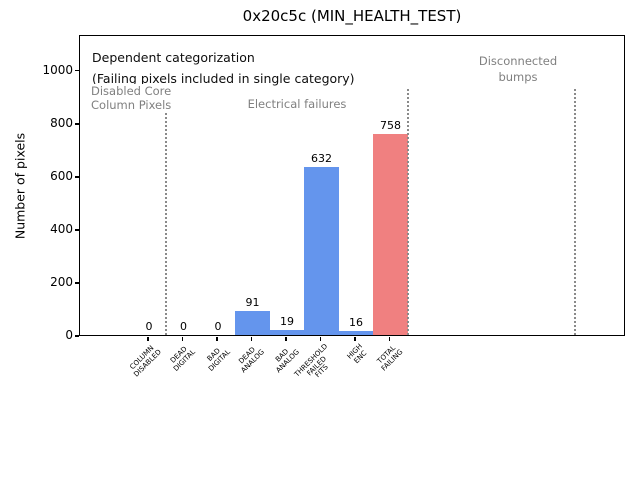  Describe the element at coordinates (312, 361) in the screenshot. I see `x-tick-label: THRESHOLD FAILED FITS` at that location.